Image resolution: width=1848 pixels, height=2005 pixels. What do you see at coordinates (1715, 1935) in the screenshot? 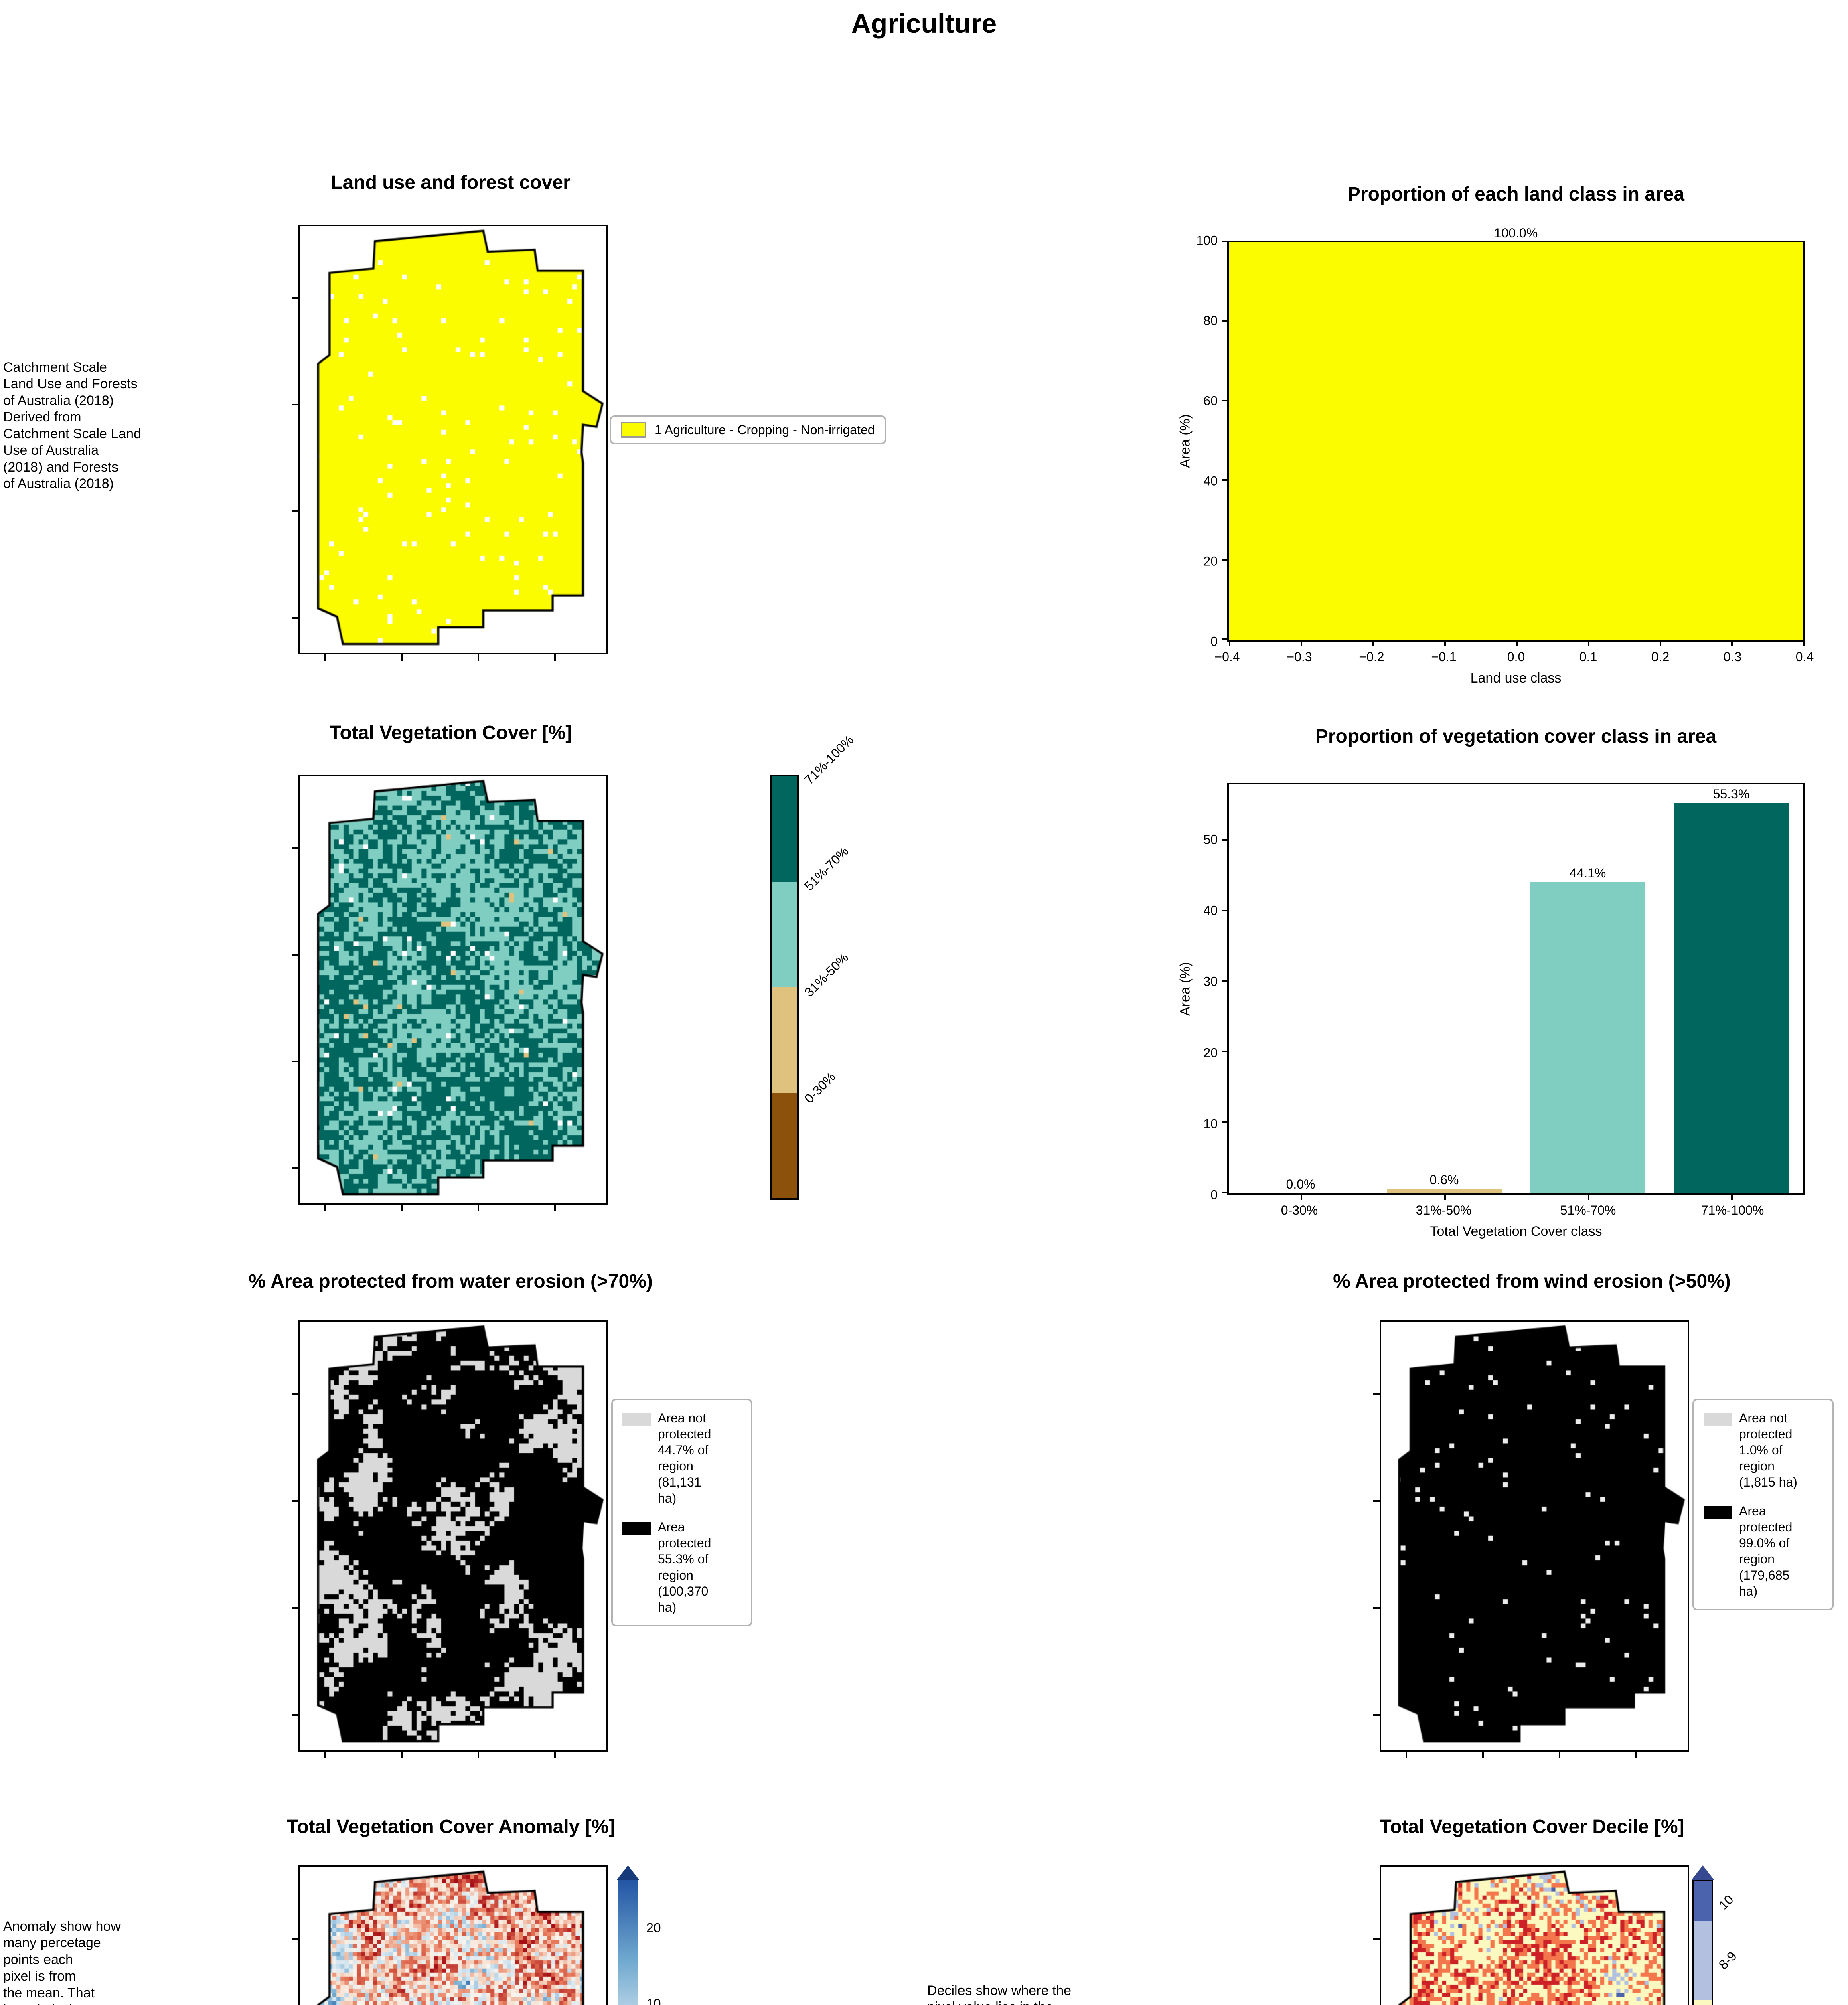
I see `decile-colorbar: 12-34-78-910` at bounding box center [1715, 1935].